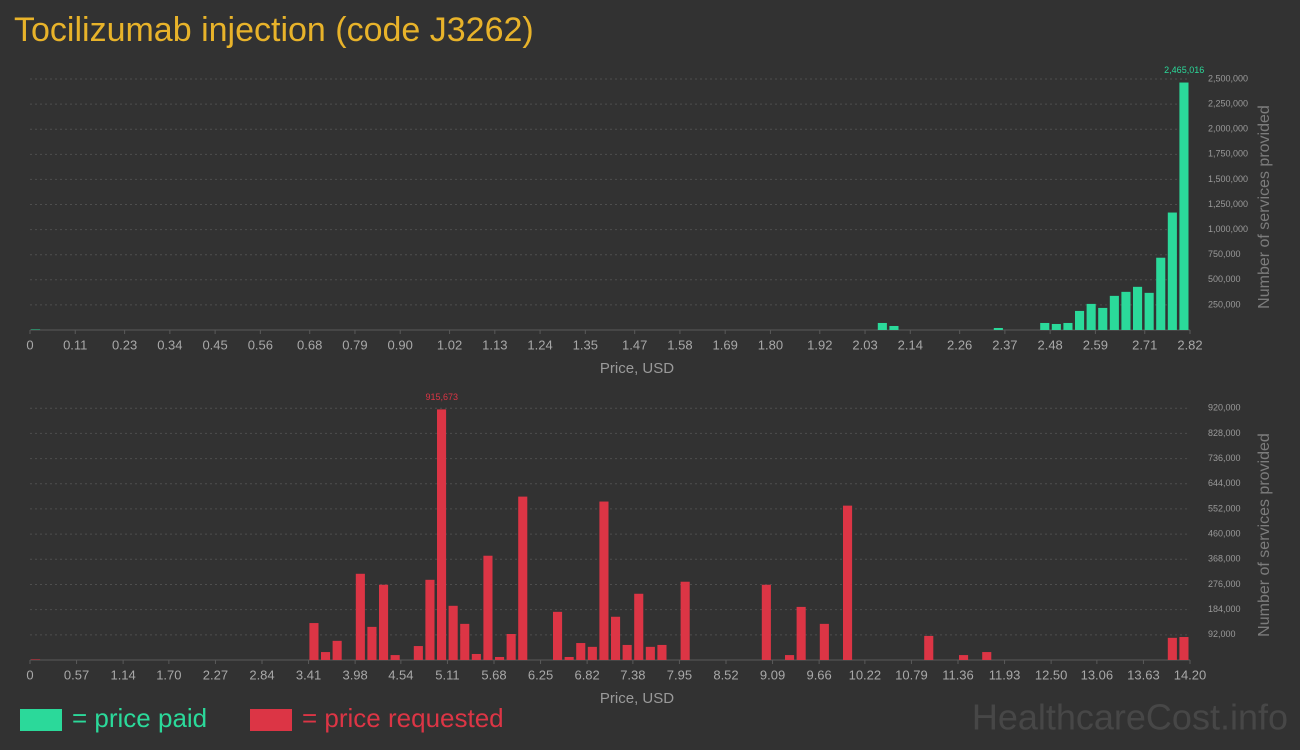  I want to click on x-tick-label: 6.82, so click(586, 674).